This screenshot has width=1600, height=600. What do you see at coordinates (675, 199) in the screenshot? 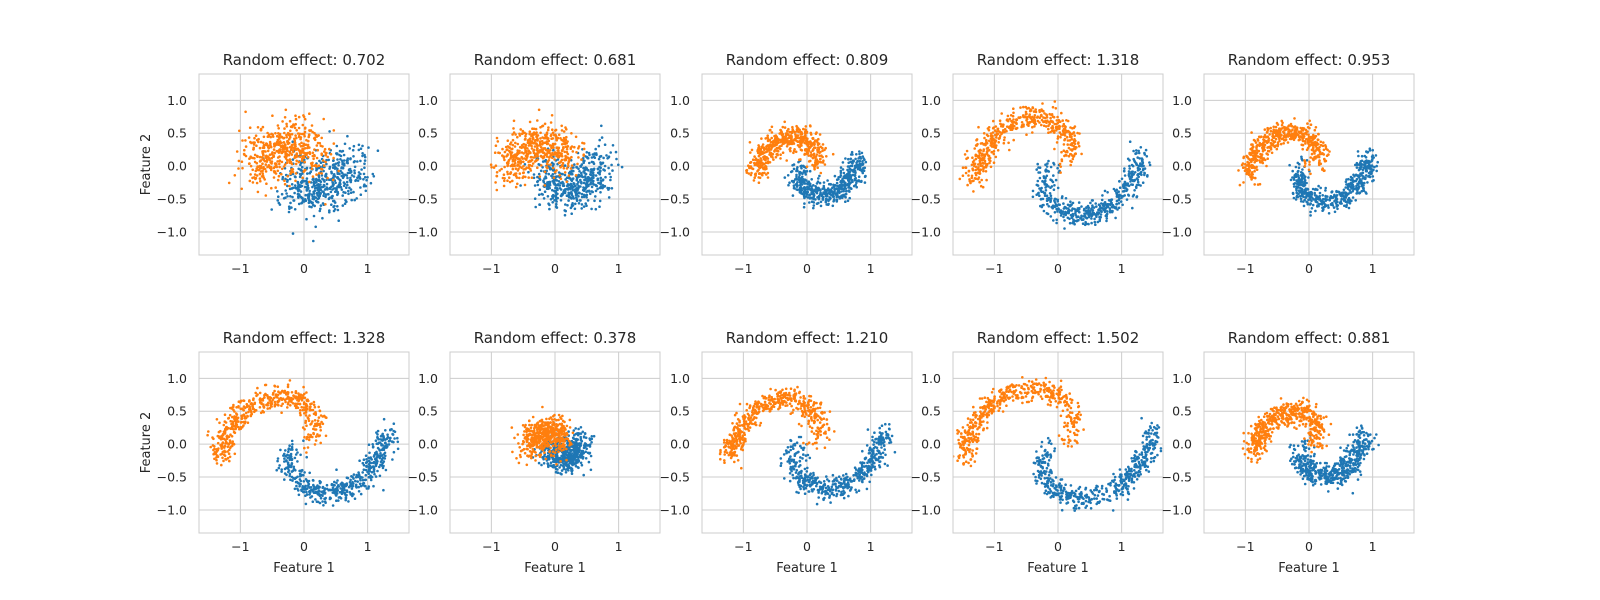
I see `y-tick-label: −0.5` at bounding box center [675, 199].